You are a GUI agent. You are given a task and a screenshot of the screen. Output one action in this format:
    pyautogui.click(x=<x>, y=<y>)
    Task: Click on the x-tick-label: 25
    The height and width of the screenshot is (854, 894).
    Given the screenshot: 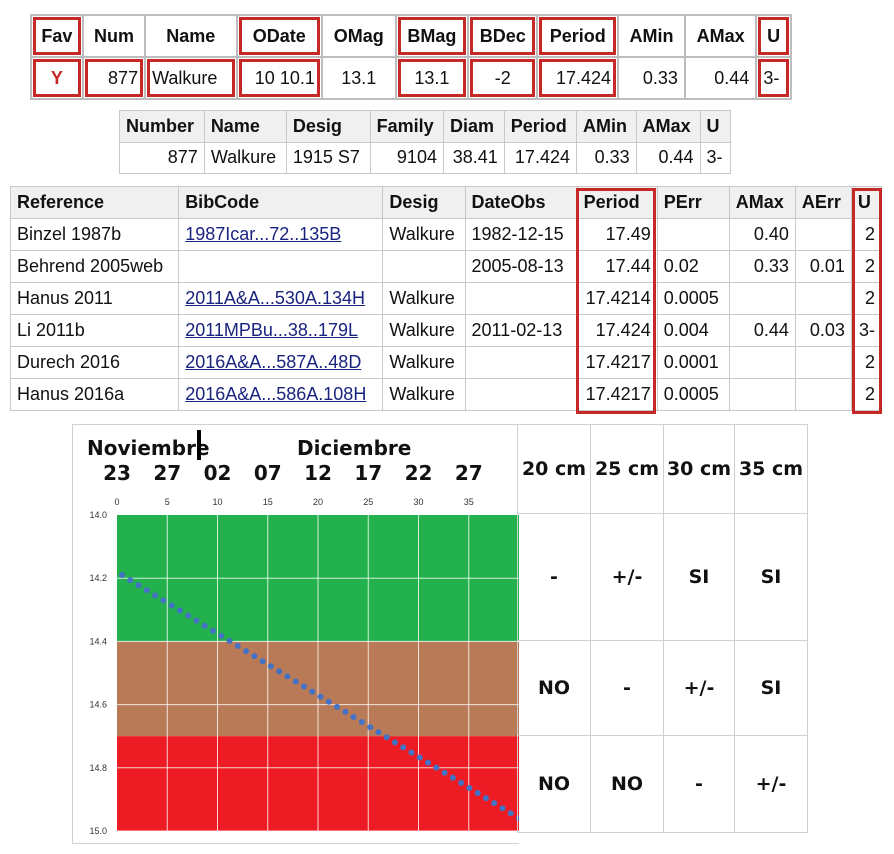 What is the action you would take?
    pyautogui.click(x=368, y=502)
    